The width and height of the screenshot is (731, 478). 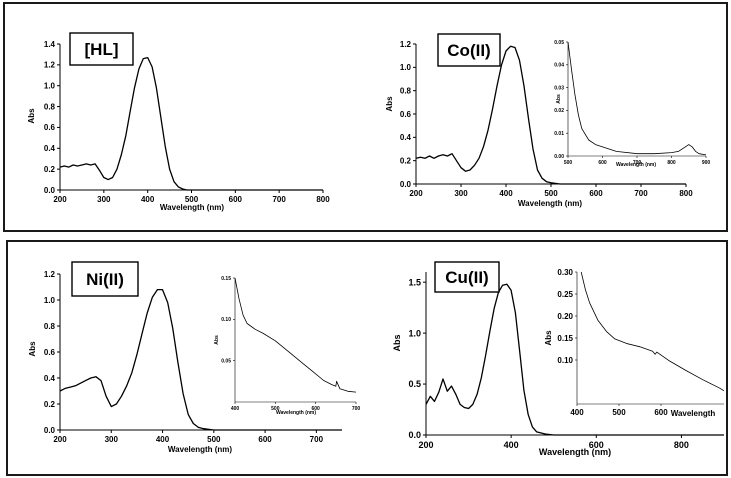 I want to click on inset-2-x-axis-label: Wavelength (nm), so click(x=636, y=165).